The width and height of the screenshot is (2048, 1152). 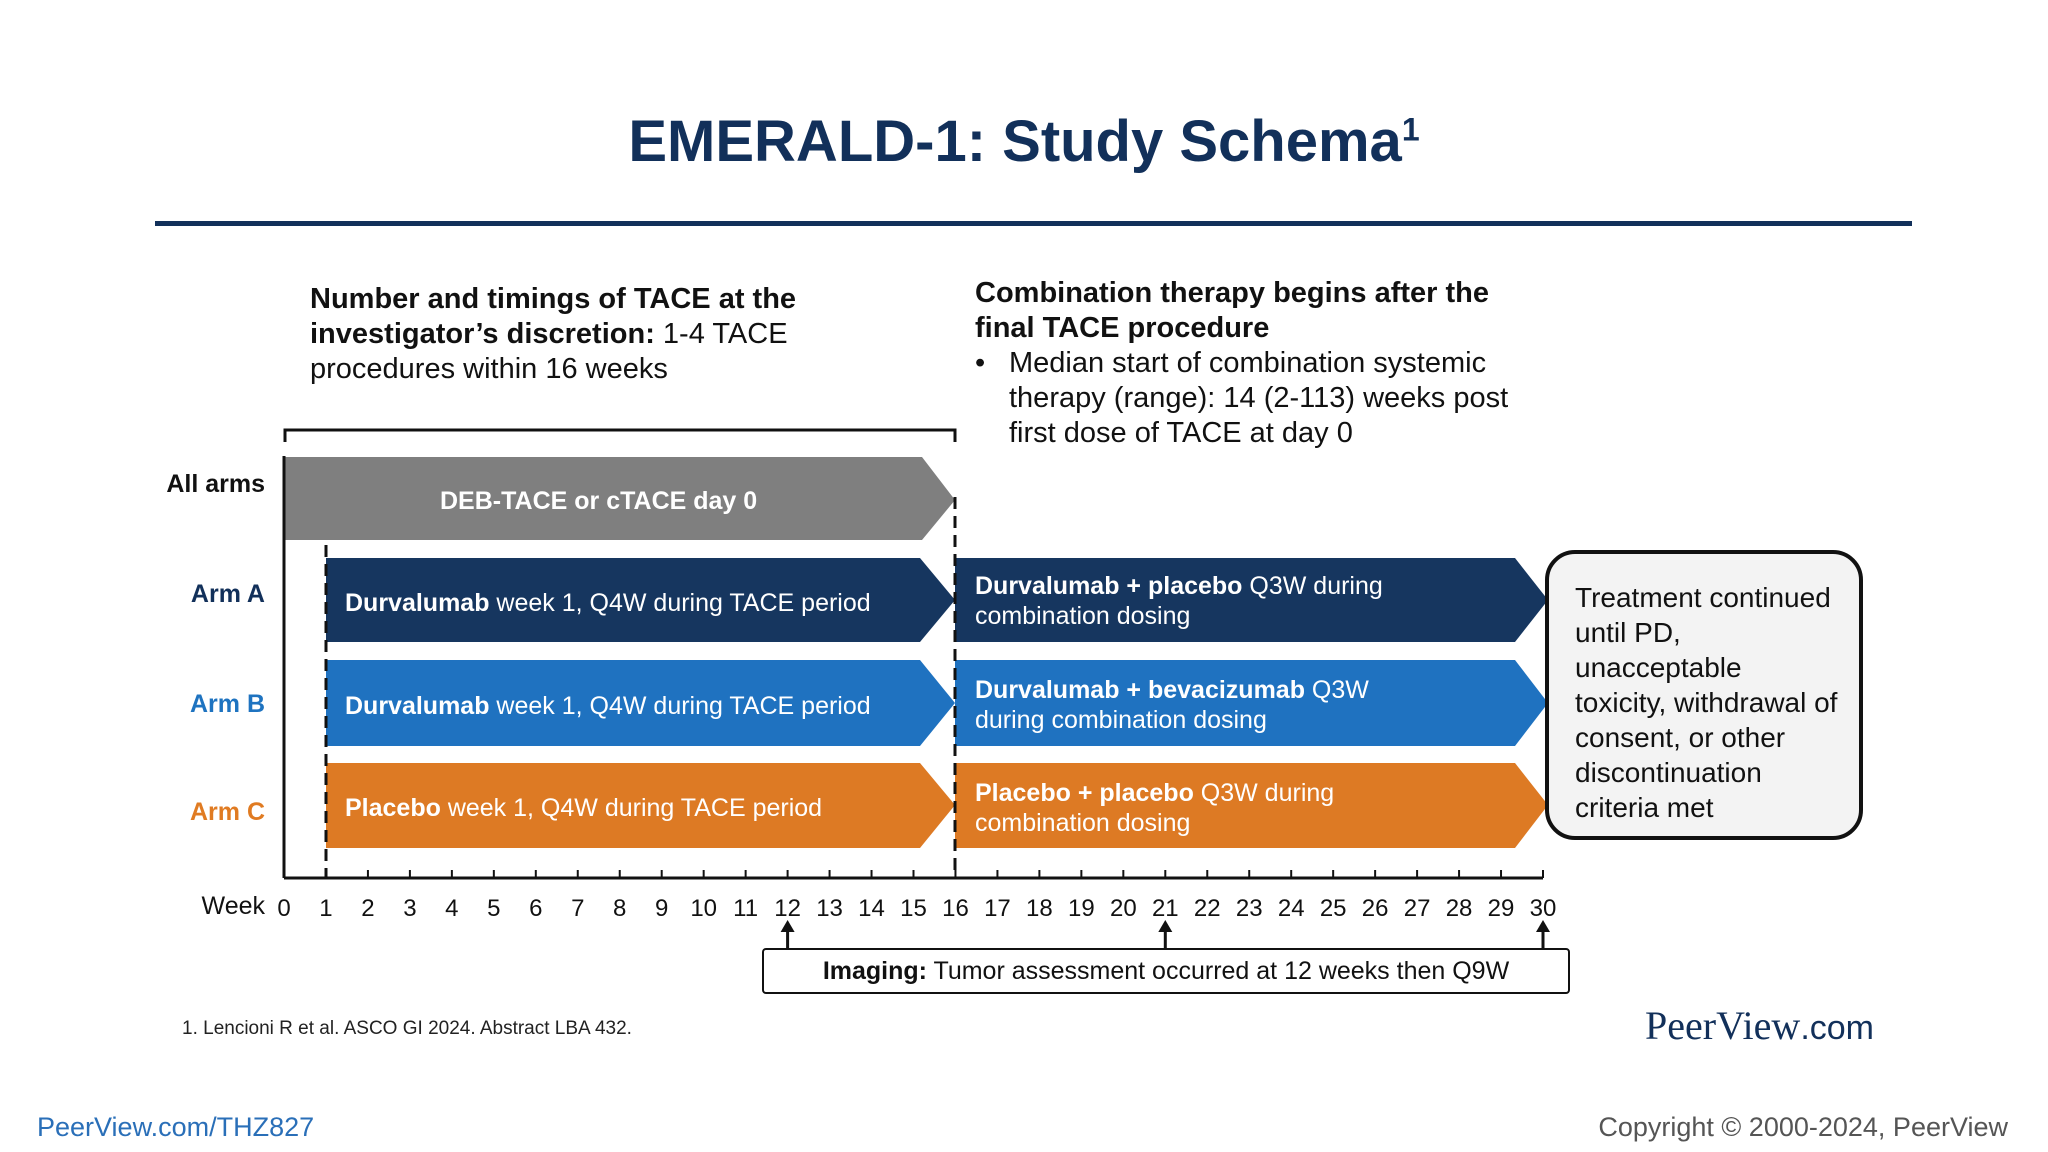 I want to click on imaging-arrows, so click(x=1165, y=934).